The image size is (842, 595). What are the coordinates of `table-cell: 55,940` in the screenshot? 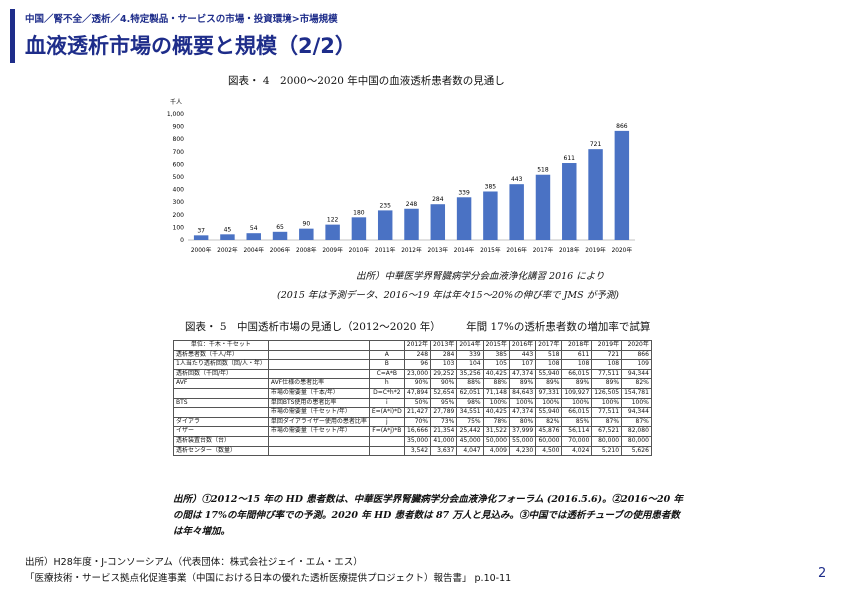 It's located at (549, 374).